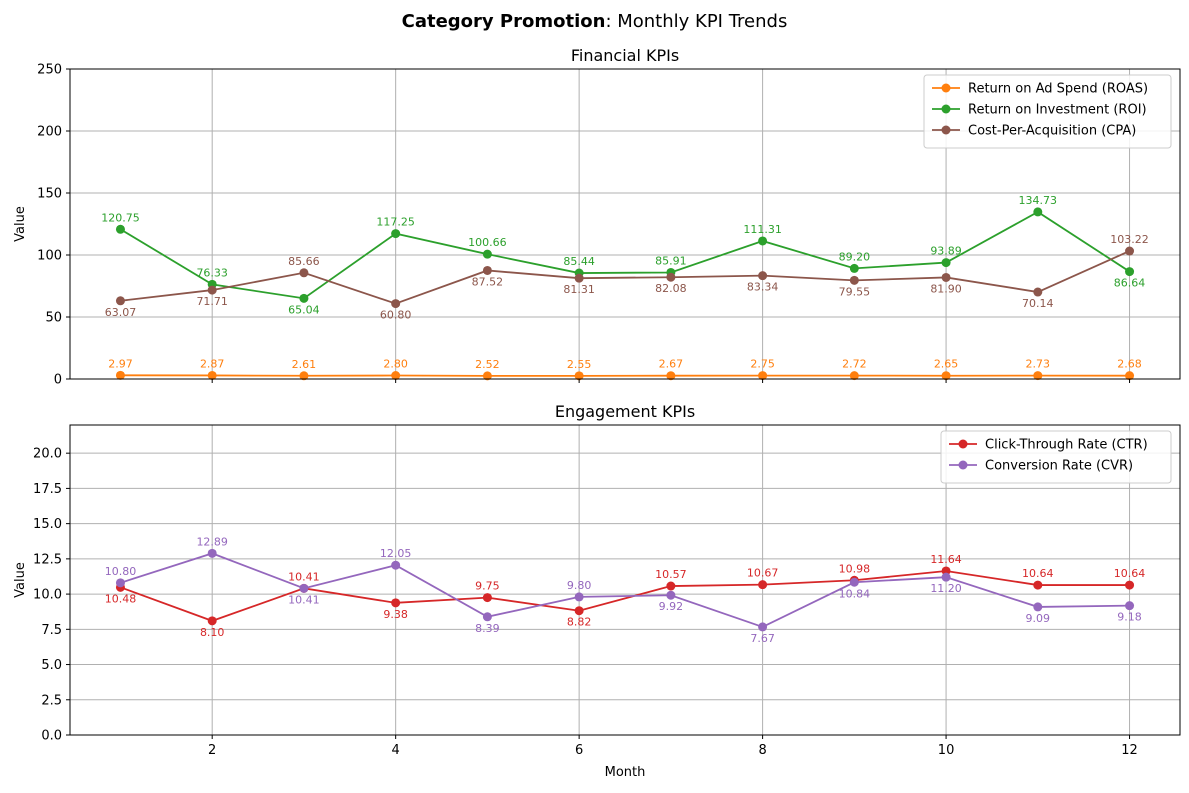  I want to click on data-label-return-on-ad-spend-roas: 2.68, so click(1129, 364).